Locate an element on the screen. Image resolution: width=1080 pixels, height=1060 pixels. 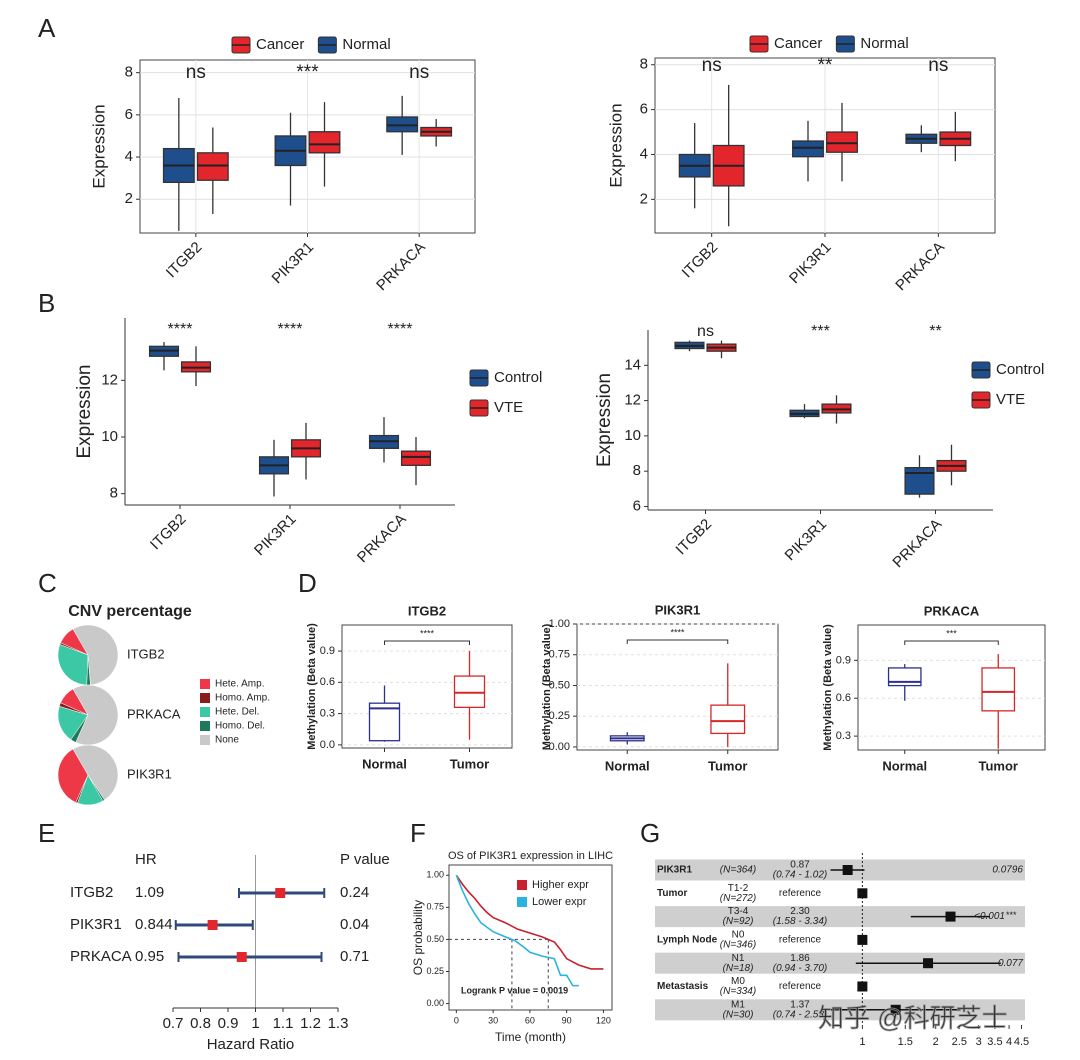
y-tick-label: 1.00 is located at coordinates (435, 875).